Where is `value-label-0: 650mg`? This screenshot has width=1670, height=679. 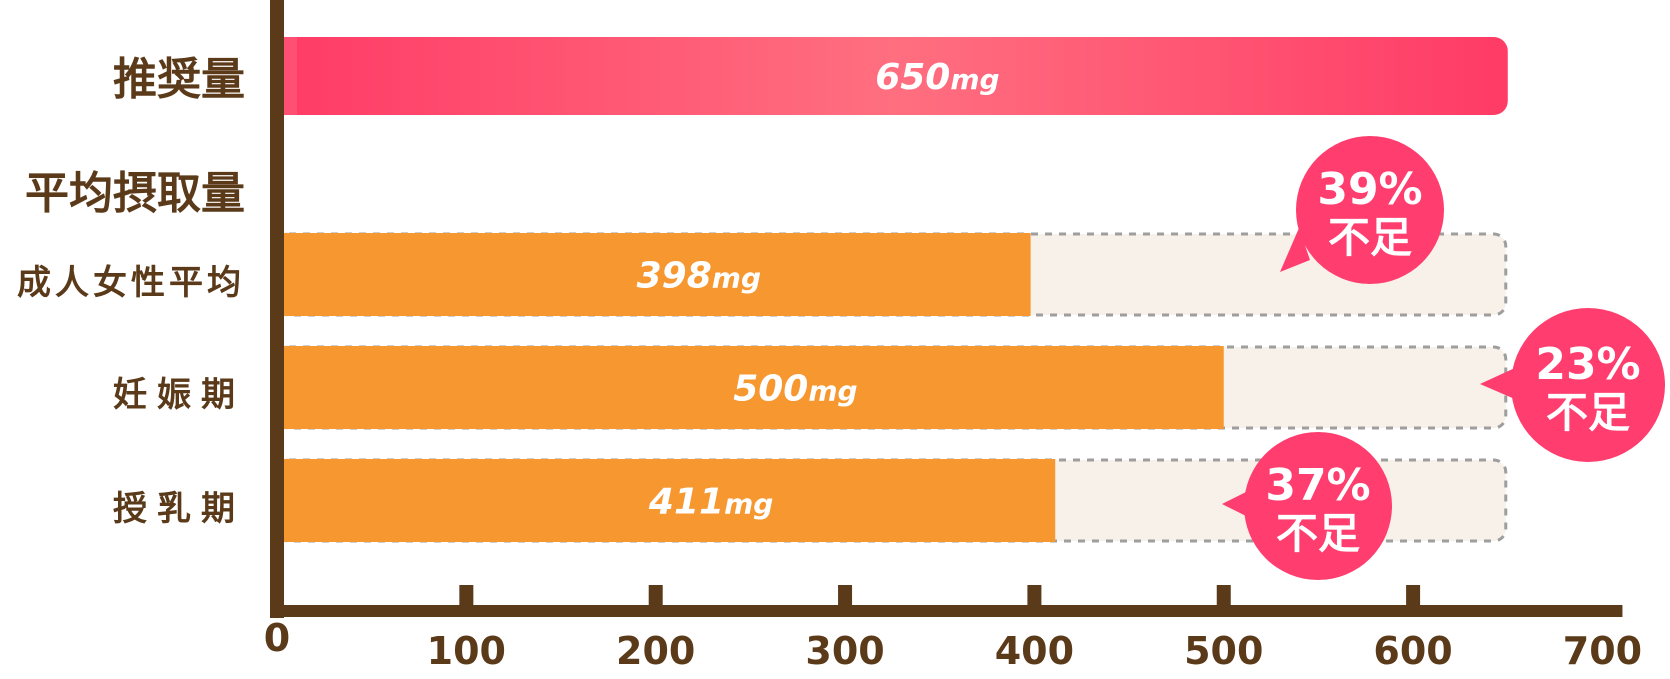
value-label-0: 650mg is located at coordinates (937, 77).